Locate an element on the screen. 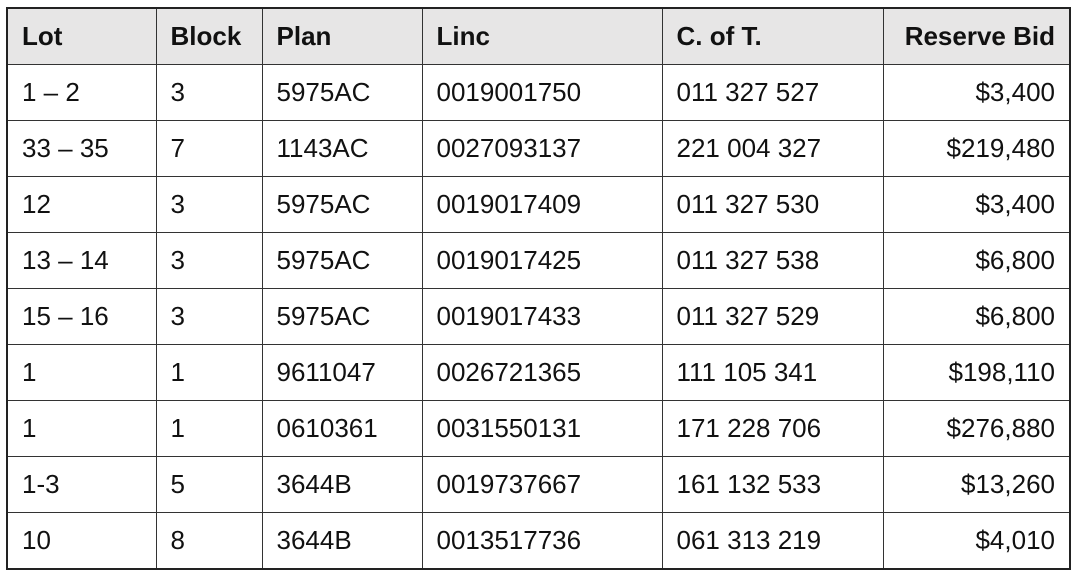 This screenshot has height=572, width=1078. cell-c-of-t: 011 327 527 is located at coordinates (772, 92).